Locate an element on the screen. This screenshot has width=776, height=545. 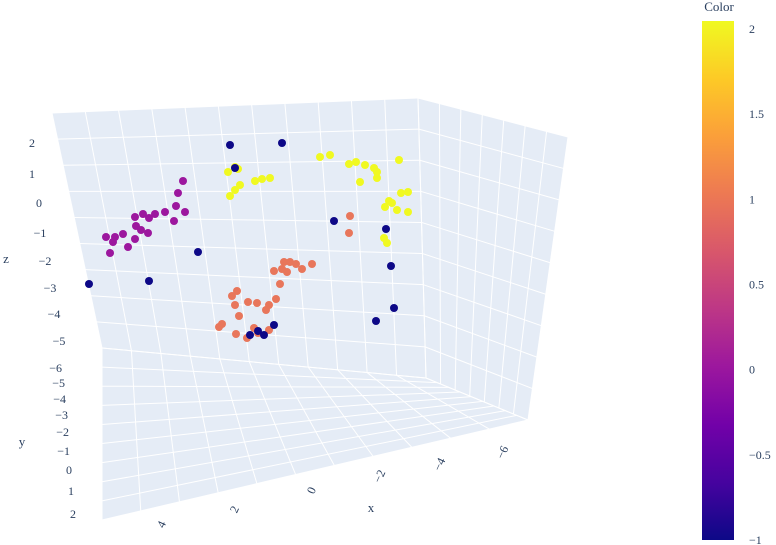
y-tick-label: −4 is located at coordinates (59, 399).